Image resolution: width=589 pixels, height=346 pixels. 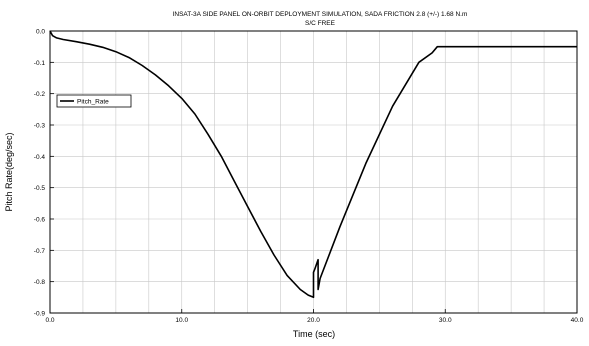 What do you see at coordinates (40, 251) in the screenshot?
I see `y-tick-label: -0.7` at bounding box center [40, 251].